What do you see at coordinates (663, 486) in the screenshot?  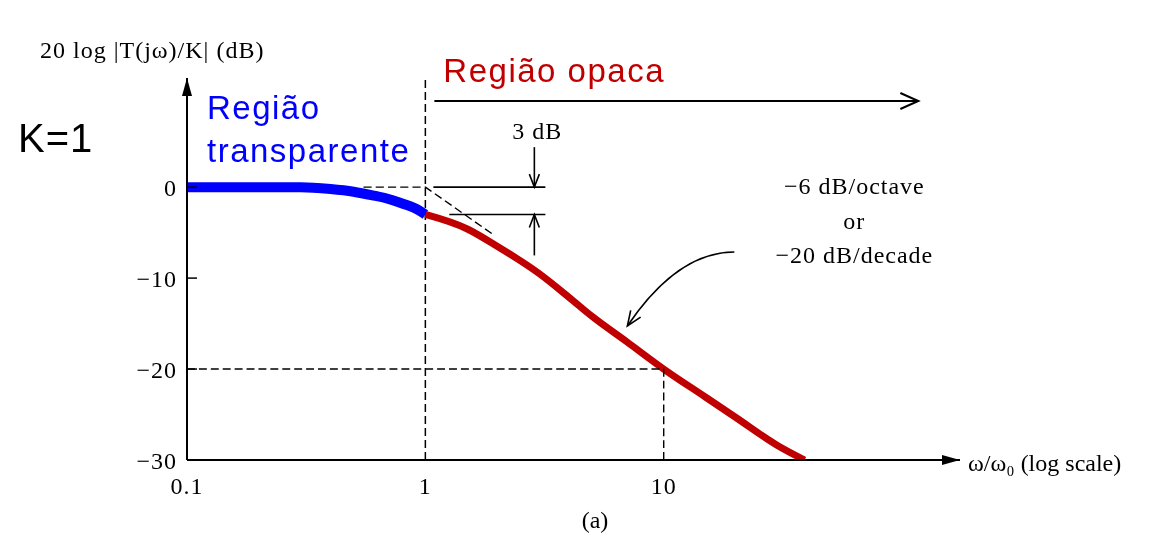 I see `x-tick-label: 10` at bounding box center [663, 486].